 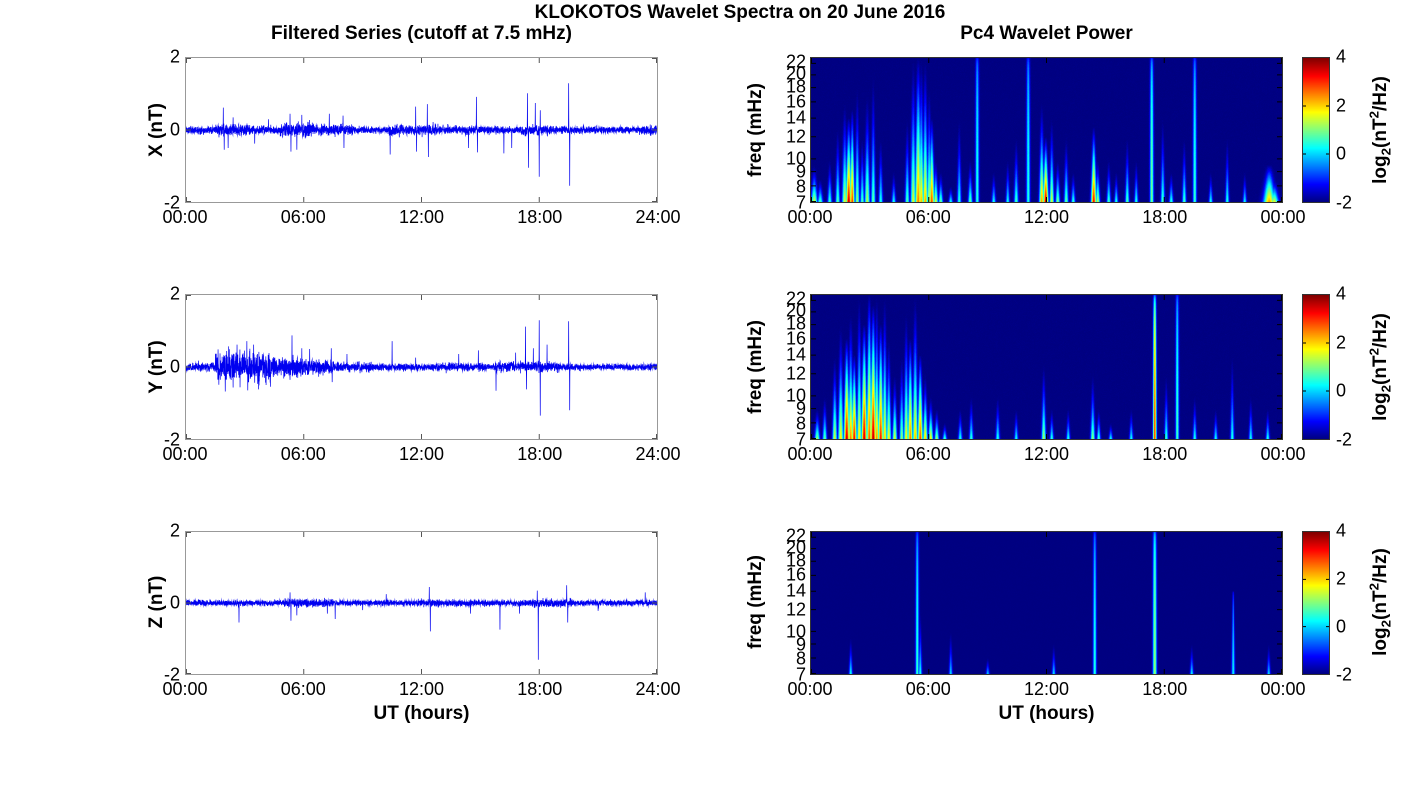 I want to click on y-wavelet-colorbar-label: log2(nT2/Hz), so click(x=1379, y=367).